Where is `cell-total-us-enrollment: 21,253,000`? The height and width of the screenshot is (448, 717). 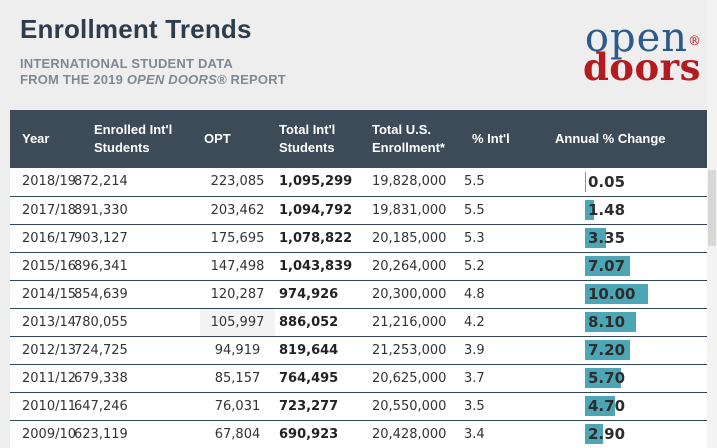
cell-total-us-enrollment: 21,253,000 is located at coordinates (416, 350).